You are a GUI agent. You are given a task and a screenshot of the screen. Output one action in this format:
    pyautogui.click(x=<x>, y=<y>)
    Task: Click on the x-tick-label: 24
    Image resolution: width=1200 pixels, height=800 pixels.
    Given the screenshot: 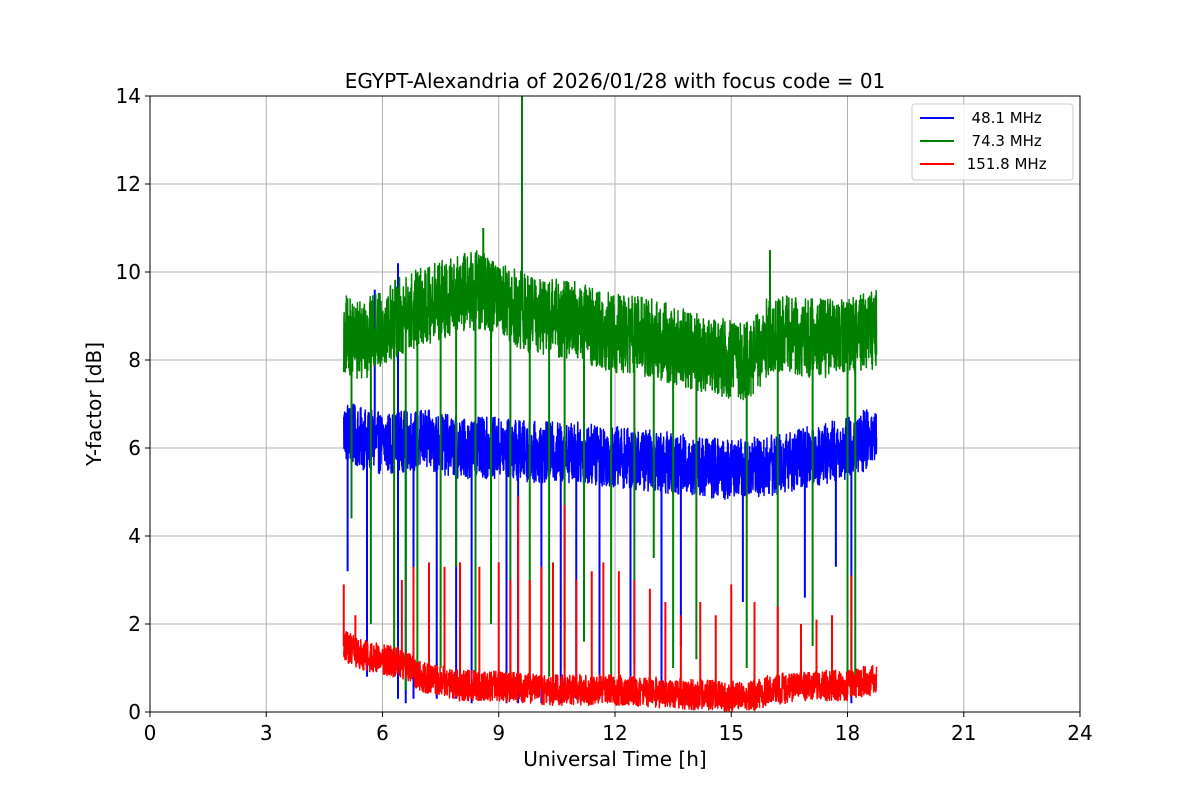 What is the action you would take?
    pyautogui.click(x=1079, y=733)
    